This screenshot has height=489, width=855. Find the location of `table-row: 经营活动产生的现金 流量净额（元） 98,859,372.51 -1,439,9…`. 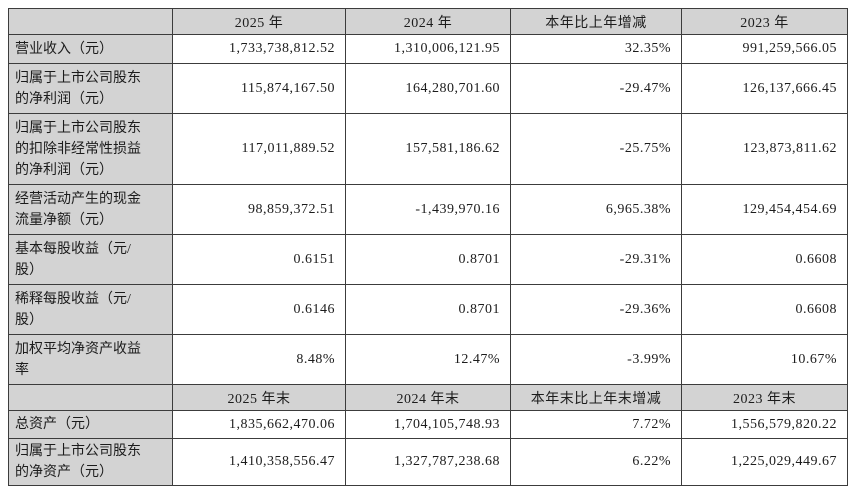

table-row: 经营活动产生的现金 流量净额（元） 98,859,372.51 -1,439,9… is located at coordinates (428, 209).